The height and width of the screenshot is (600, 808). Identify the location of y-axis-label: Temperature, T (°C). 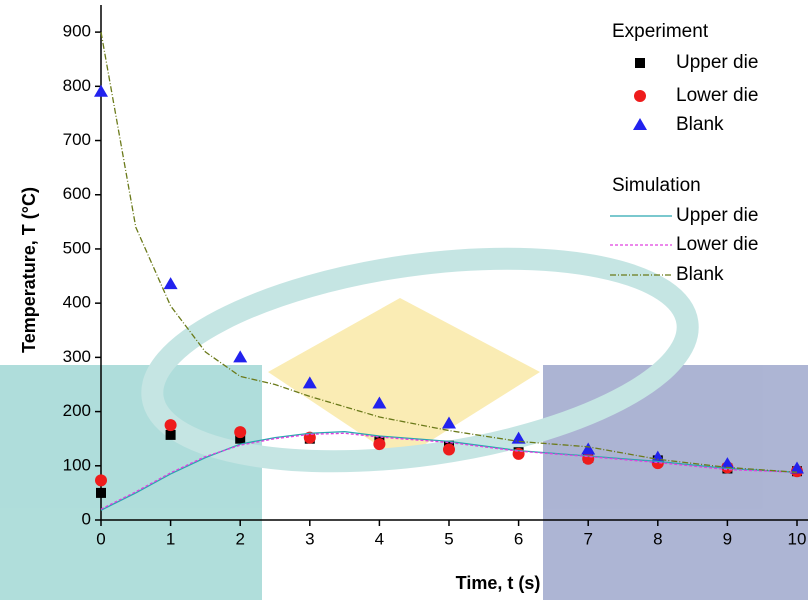
(29, 270).